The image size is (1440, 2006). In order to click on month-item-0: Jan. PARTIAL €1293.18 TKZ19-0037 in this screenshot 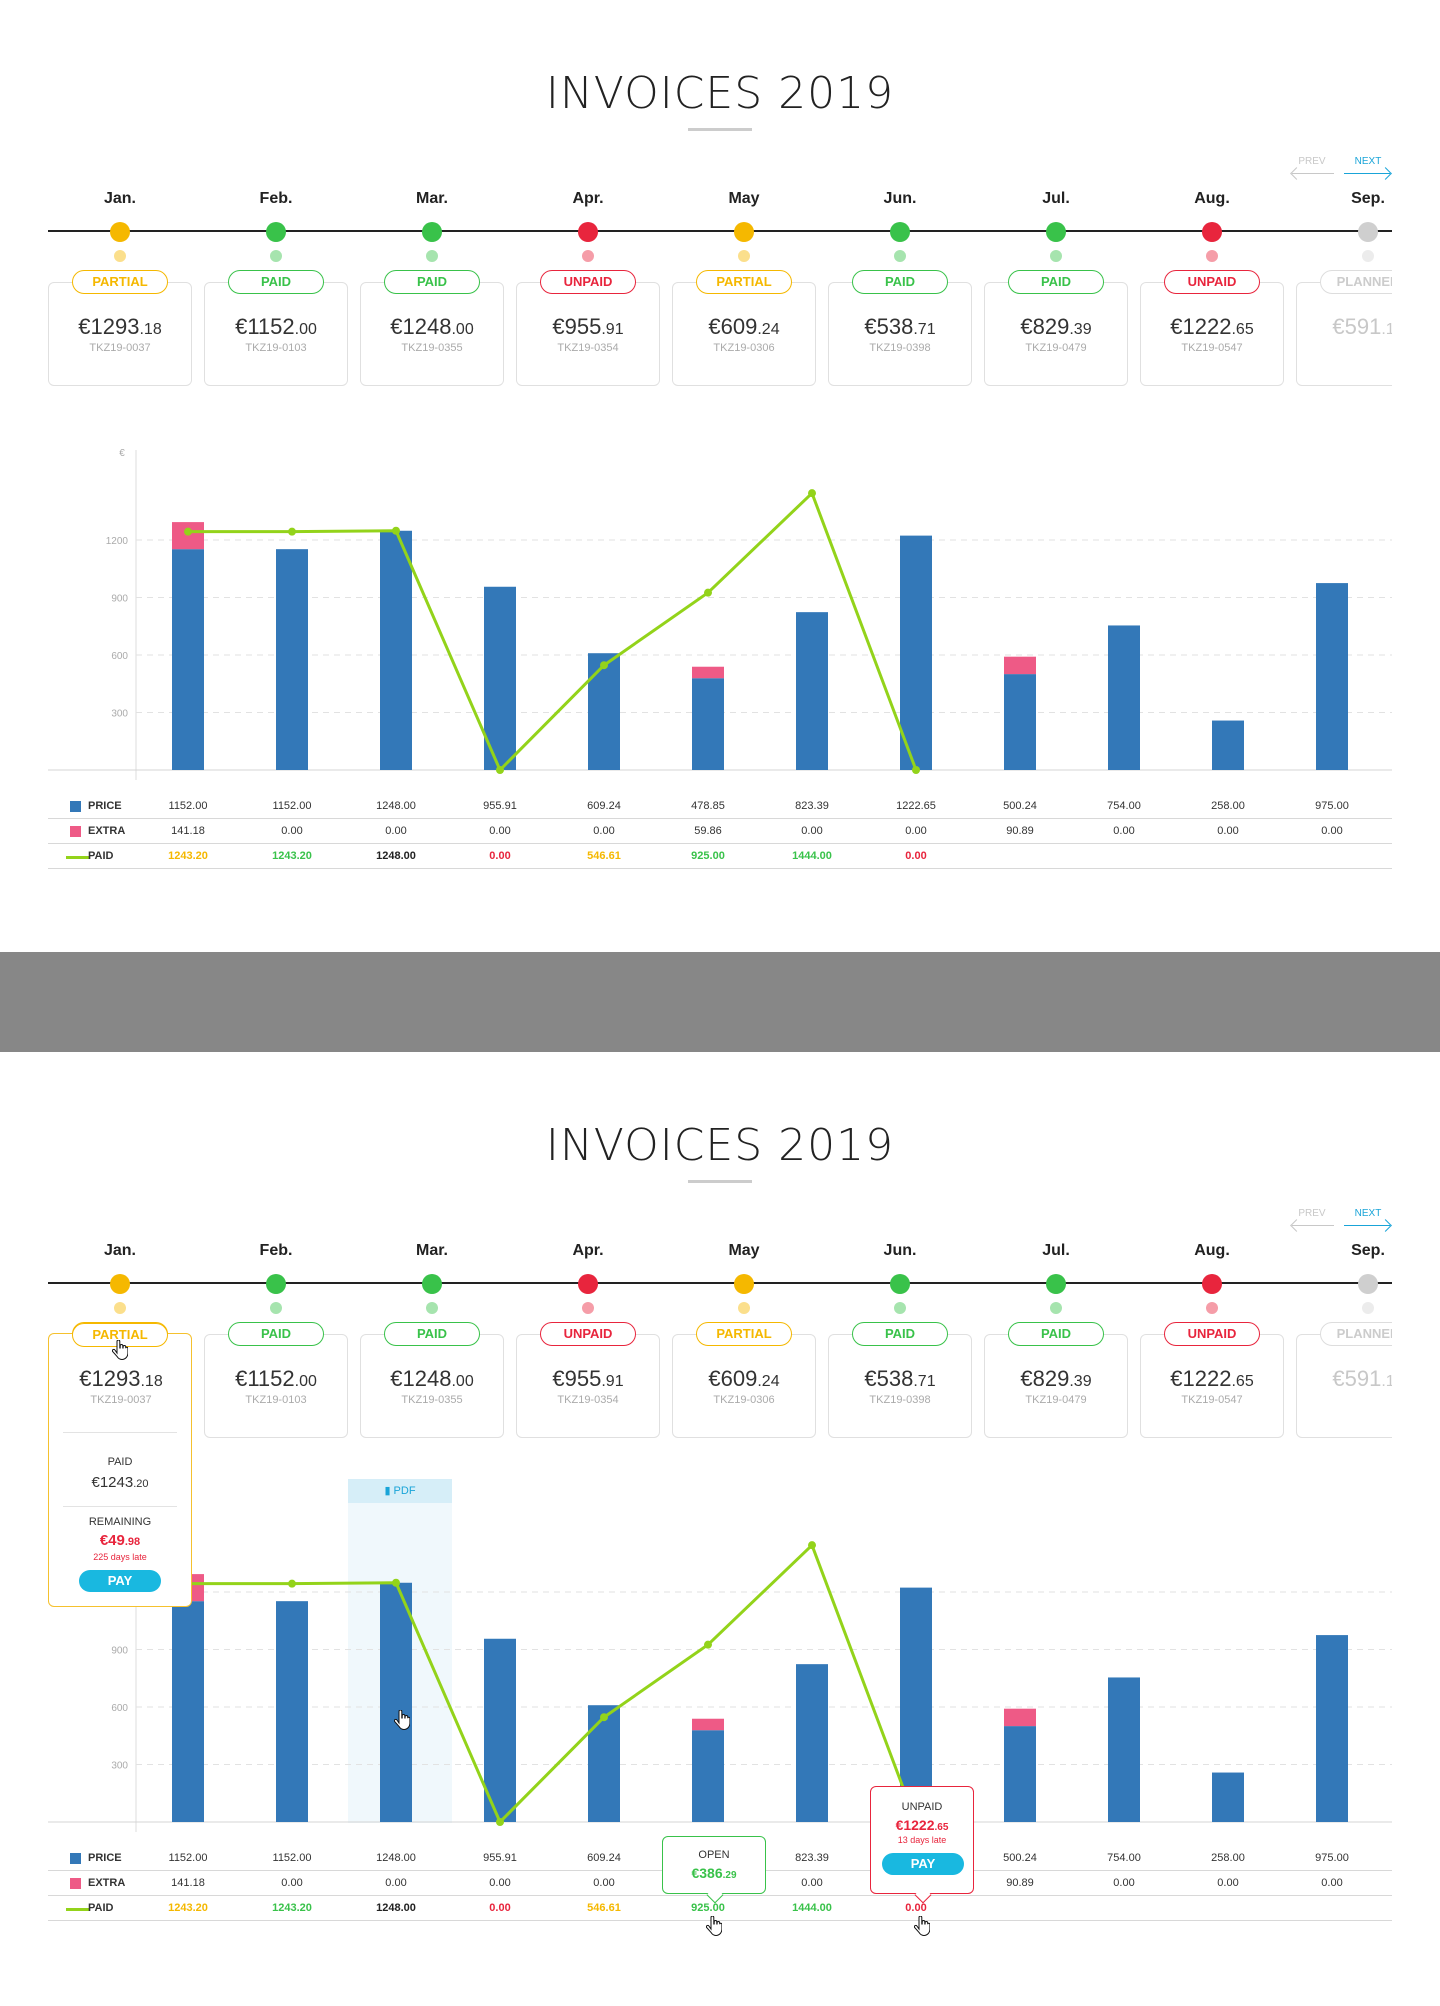, I will do `click(120, 290)`.